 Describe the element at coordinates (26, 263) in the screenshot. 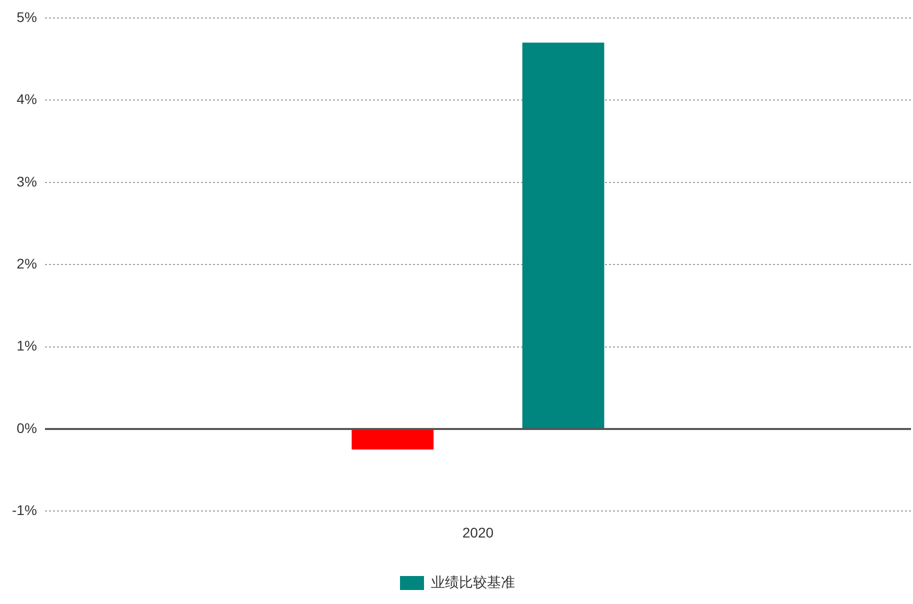

I see `y-tick-label: 2%` at that location.